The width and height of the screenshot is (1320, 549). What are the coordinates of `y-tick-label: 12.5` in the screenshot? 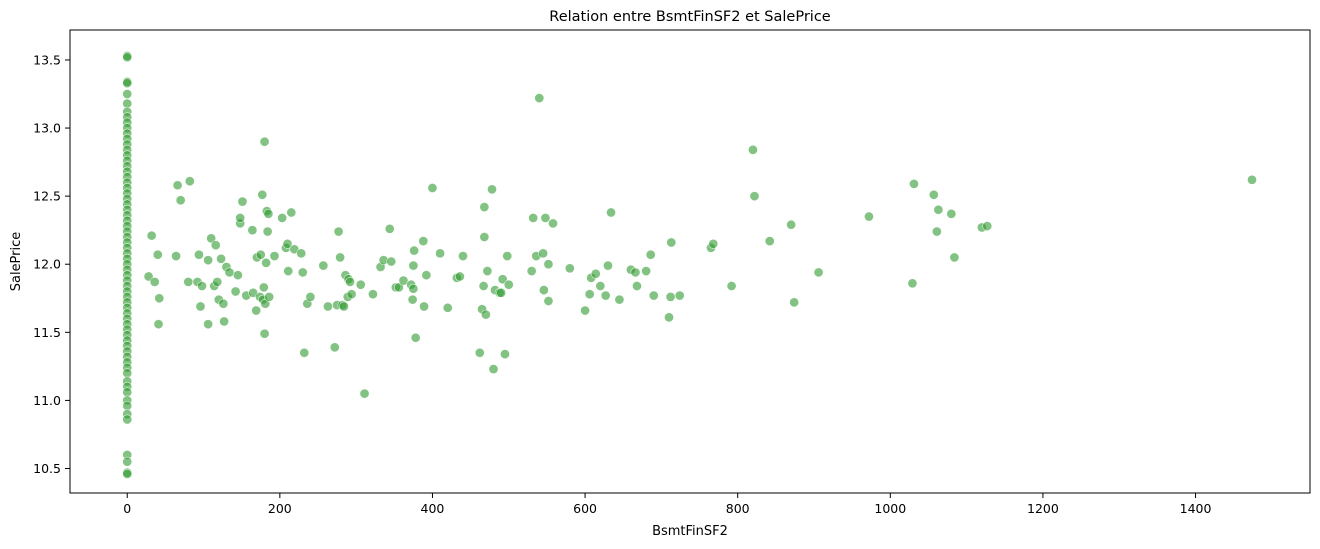 It's located at (47, 196).